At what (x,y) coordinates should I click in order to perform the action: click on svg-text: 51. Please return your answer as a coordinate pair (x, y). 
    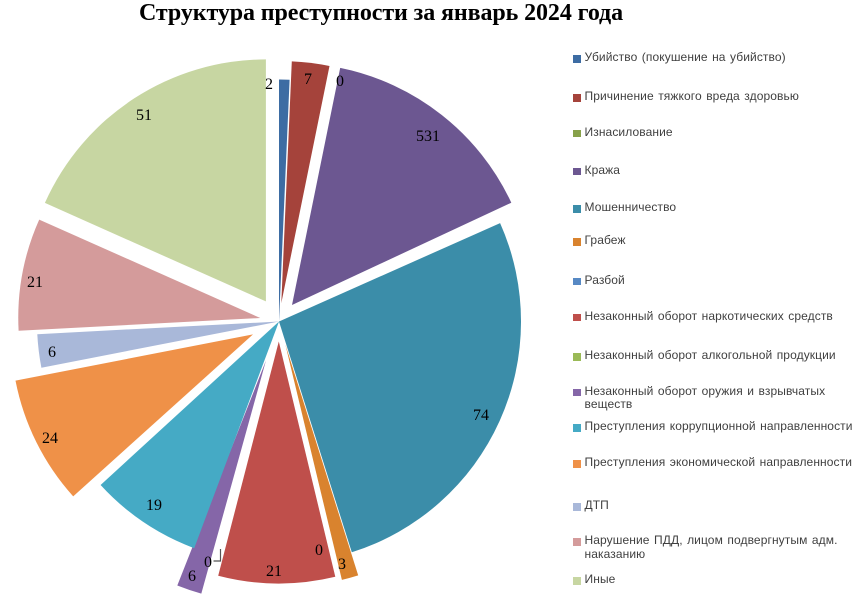
    Looking at the image, I should click on (144, 115).